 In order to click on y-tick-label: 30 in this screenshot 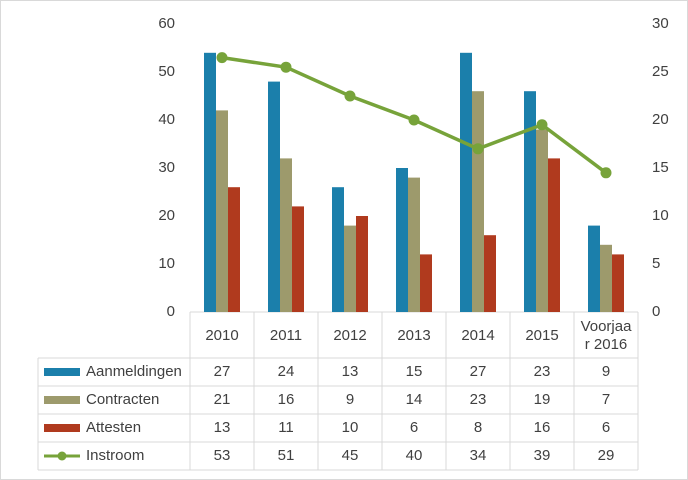, I will do `click(166, 167)`.